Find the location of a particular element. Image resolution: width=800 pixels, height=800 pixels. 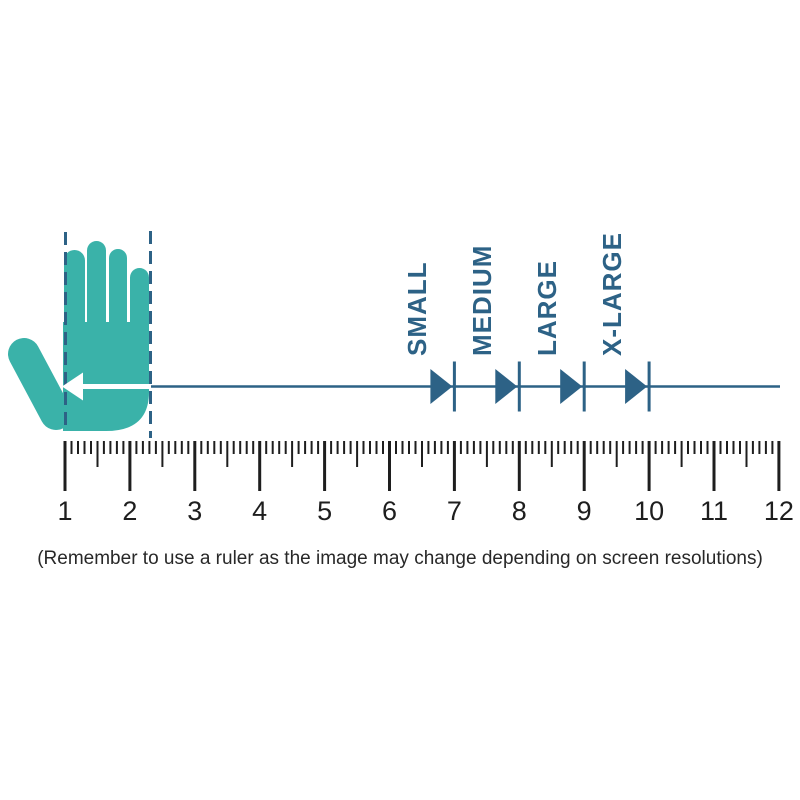

size-marker-bar-large is located at coordinates (584, 386).